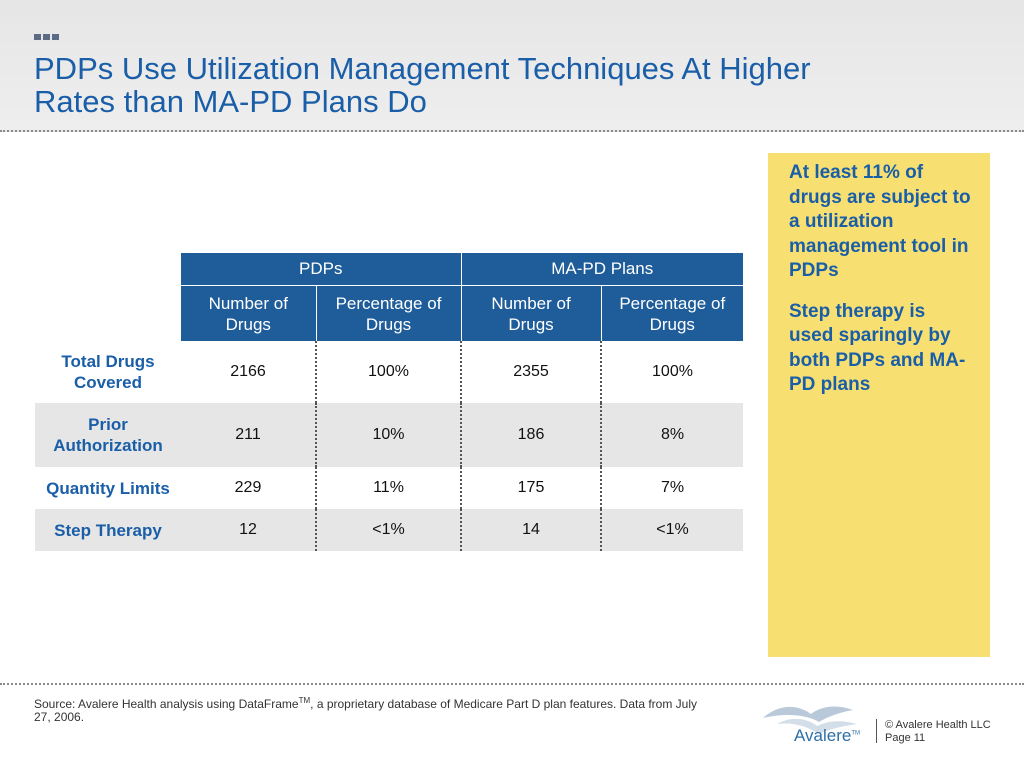  What do you see at coordinates (938, 725) in the screenshot?
I see `copyright-text: © Avalere Health LLC` at bounding box center [938, 725].